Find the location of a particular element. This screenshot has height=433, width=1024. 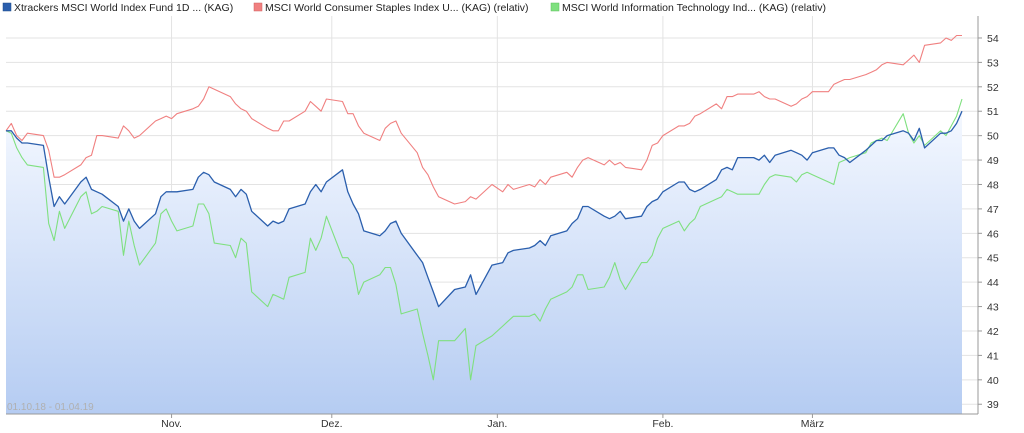

y-tick-label: 42 is located at coordinates (993, 332).